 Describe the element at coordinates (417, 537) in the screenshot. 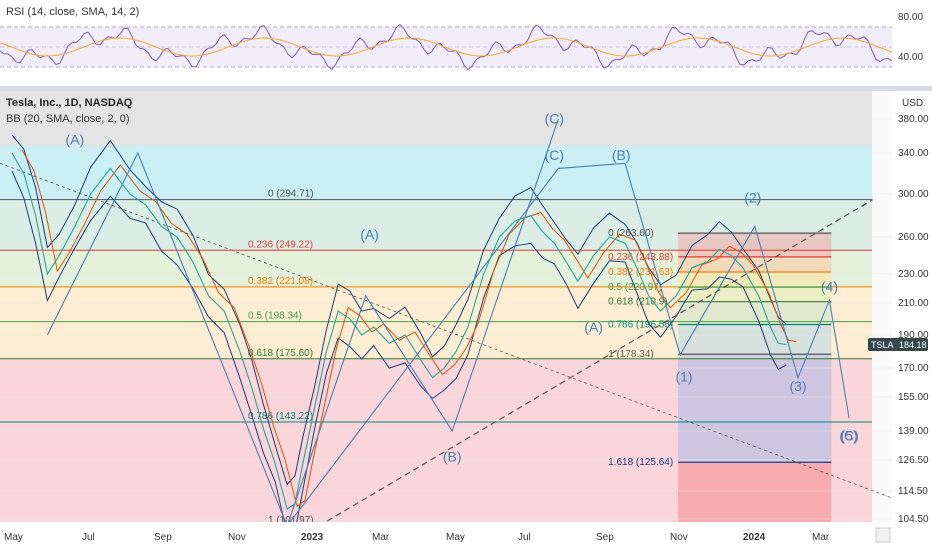

I see `time-axis-ticks: May Jul Sep Nov 2023 Mar May Jul Sep Nov 2024 Mar` at that location.